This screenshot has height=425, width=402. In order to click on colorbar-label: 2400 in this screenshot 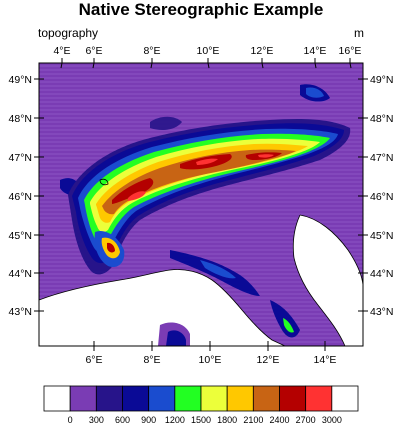, I will do `click(279, 420)`.